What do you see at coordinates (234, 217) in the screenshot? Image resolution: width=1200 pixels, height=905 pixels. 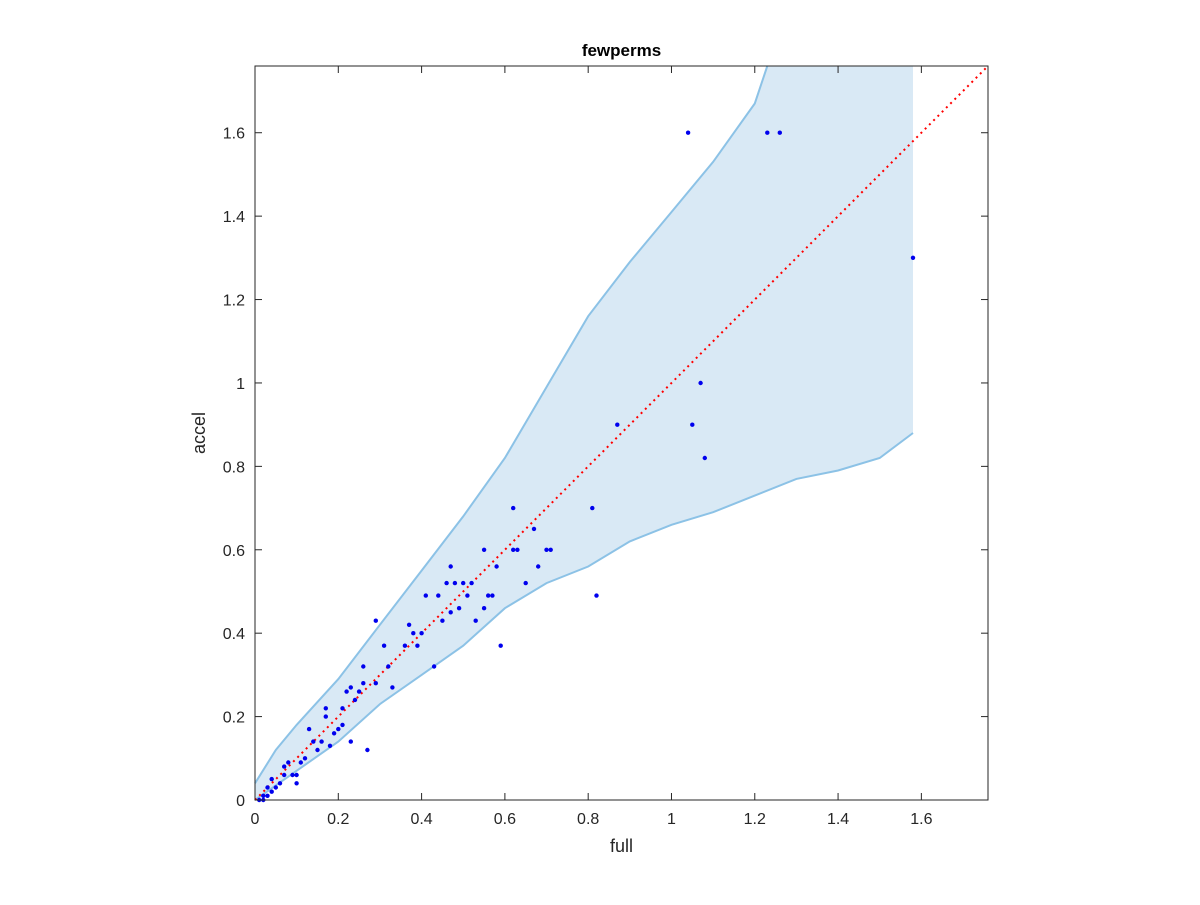 I see `y-tick-label: 1.4` at bounding box center [234, 217].